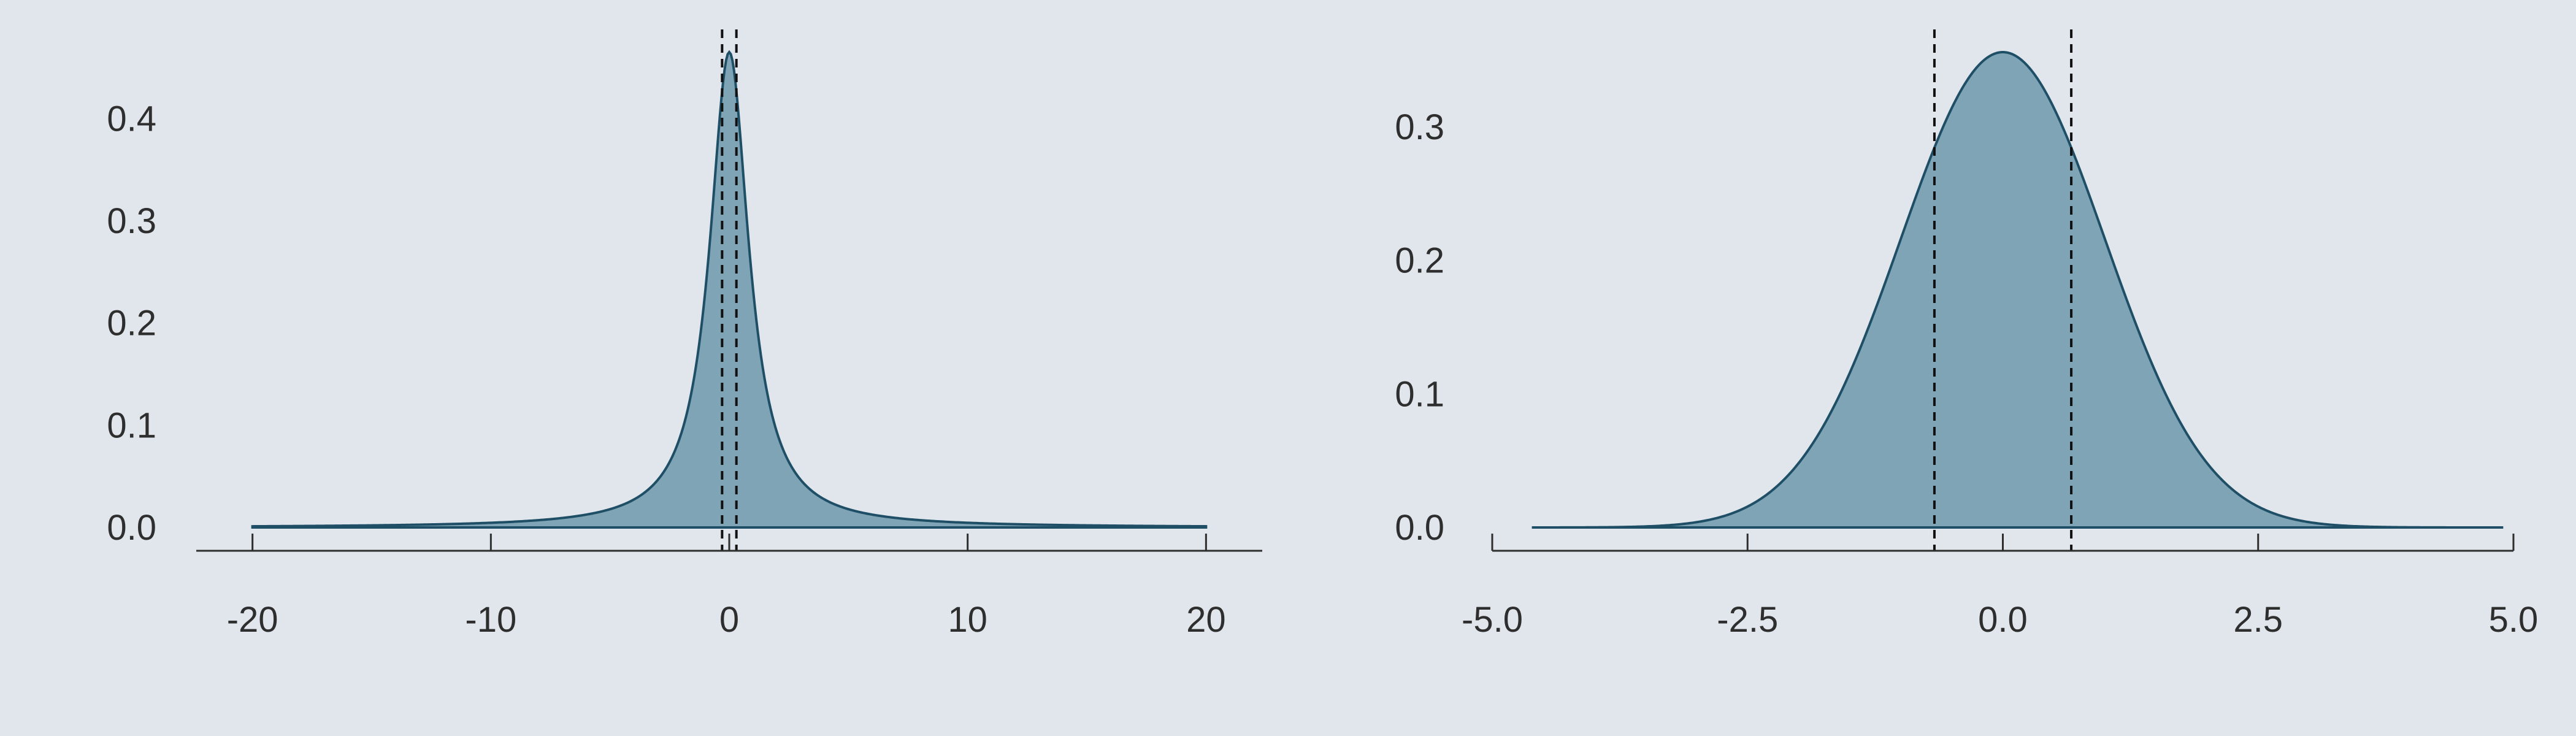  What do you see at coordinates (1492, 620) in the screenshot?
I see `x-tick-label: -5.0` at bounding box center [1492, 620].